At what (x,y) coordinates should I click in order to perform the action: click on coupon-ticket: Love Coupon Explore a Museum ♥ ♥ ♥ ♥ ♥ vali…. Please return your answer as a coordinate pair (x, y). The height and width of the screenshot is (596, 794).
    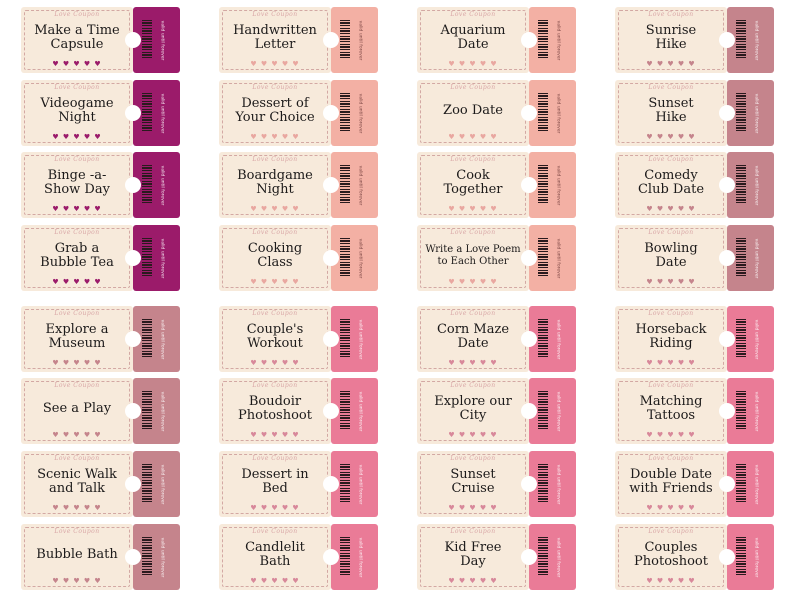
    Looking at the image, I should click on (100, 339).